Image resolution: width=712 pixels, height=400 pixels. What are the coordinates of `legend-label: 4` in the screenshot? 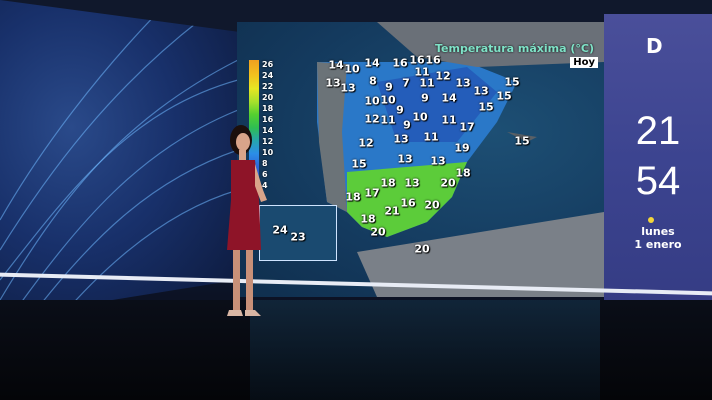 It's located at (265, 185).